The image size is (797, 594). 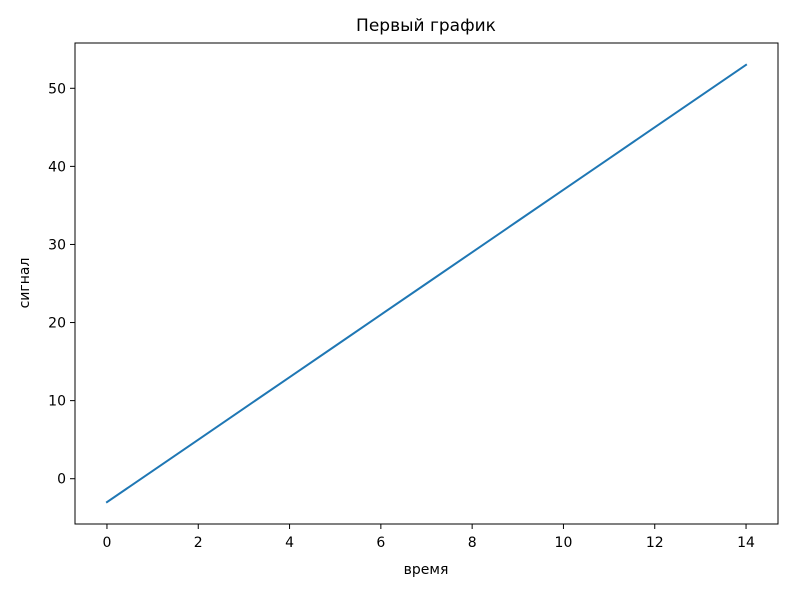 What do you see at coordinates (426, 570) in the screenshot?
I see `x-axis-label: время` at bounding box center [426, 570].